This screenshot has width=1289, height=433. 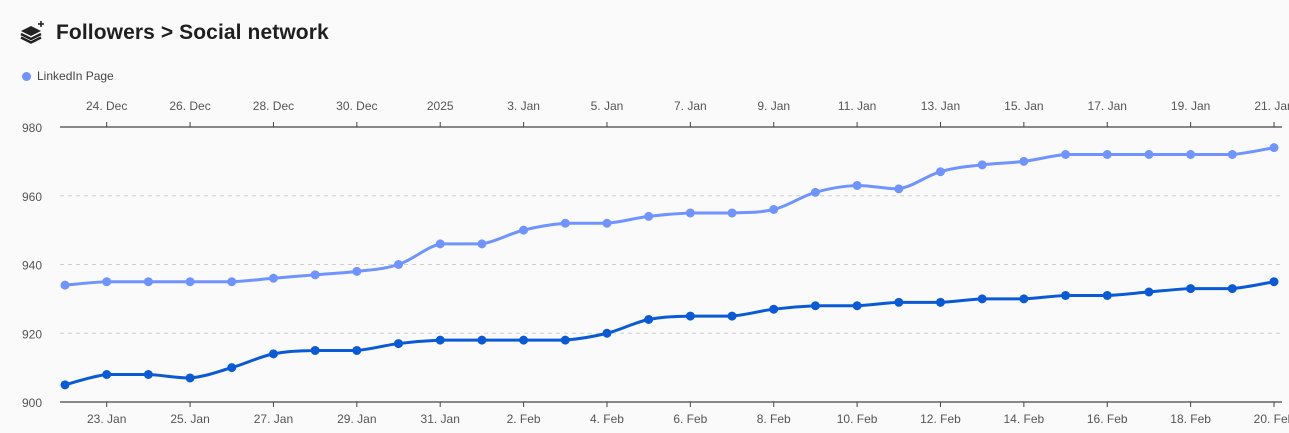 What do you see at coordinates (1024, 419) in the screenshot?
I see `bottom-tick-label: 14. Feb` at bounding box center [1024, 419].